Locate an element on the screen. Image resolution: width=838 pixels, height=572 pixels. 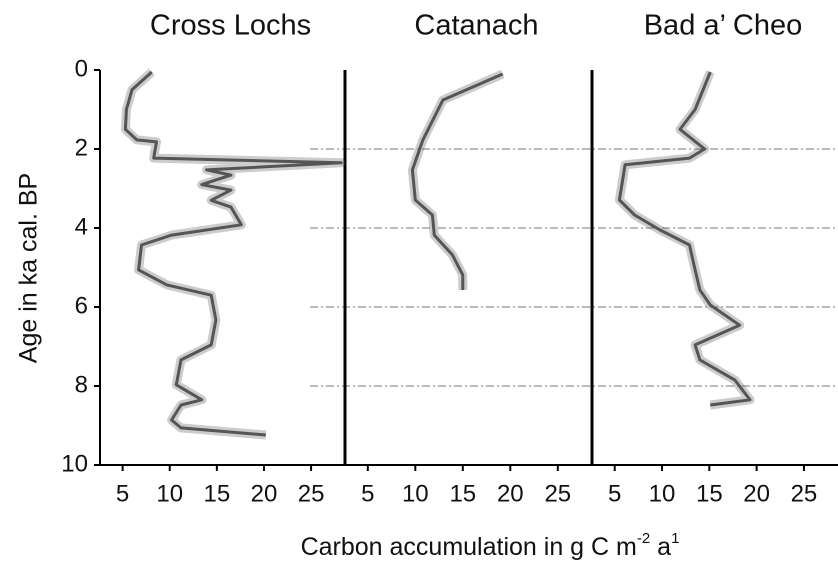
x-axis-label: Carbon accumulation in g C m-2 a1 is located at coordinates (490, 545).